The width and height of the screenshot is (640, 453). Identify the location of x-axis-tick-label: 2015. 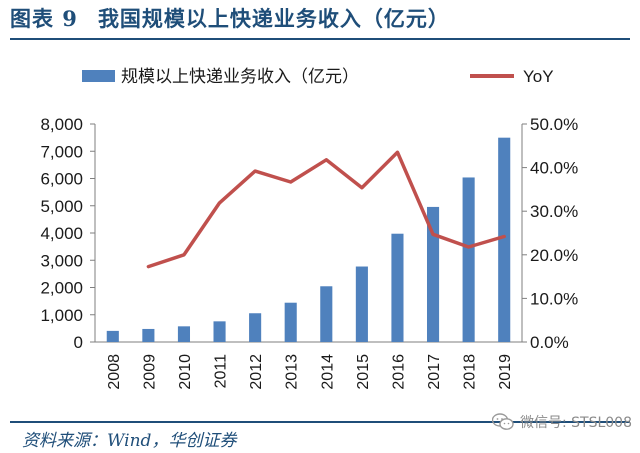
(363, 372).